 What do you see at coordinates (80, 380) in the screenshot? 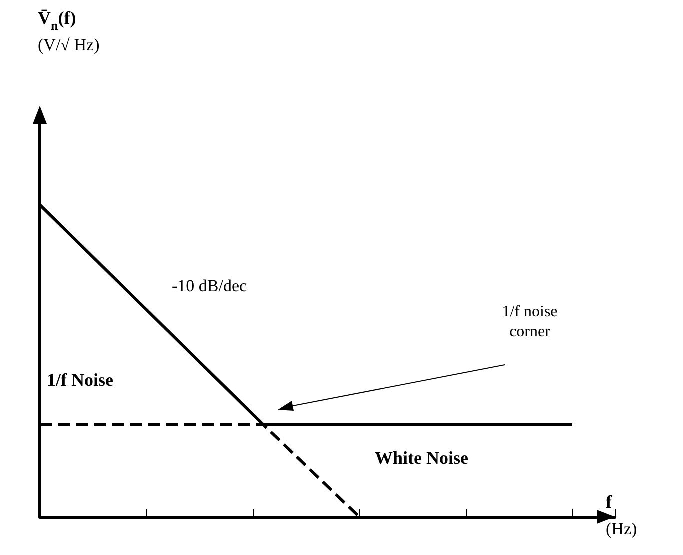
I see `annotation: 1/f Noise` at bounding box center [80, 380].